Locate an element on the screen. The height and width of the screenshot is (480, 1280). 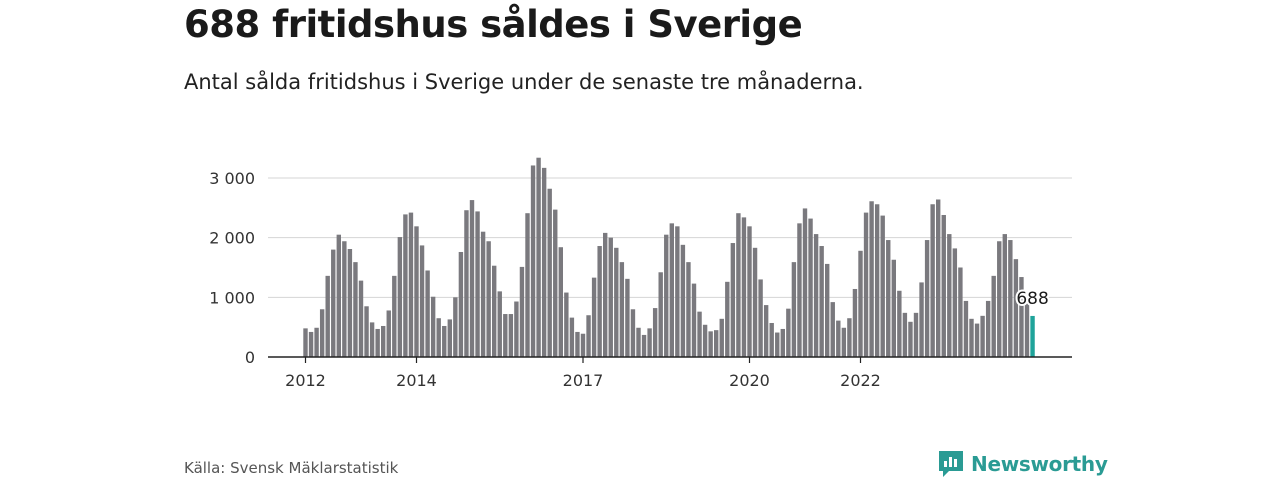
newsworthy-logo: Newsworthy is located at coordinates (1022, 464).